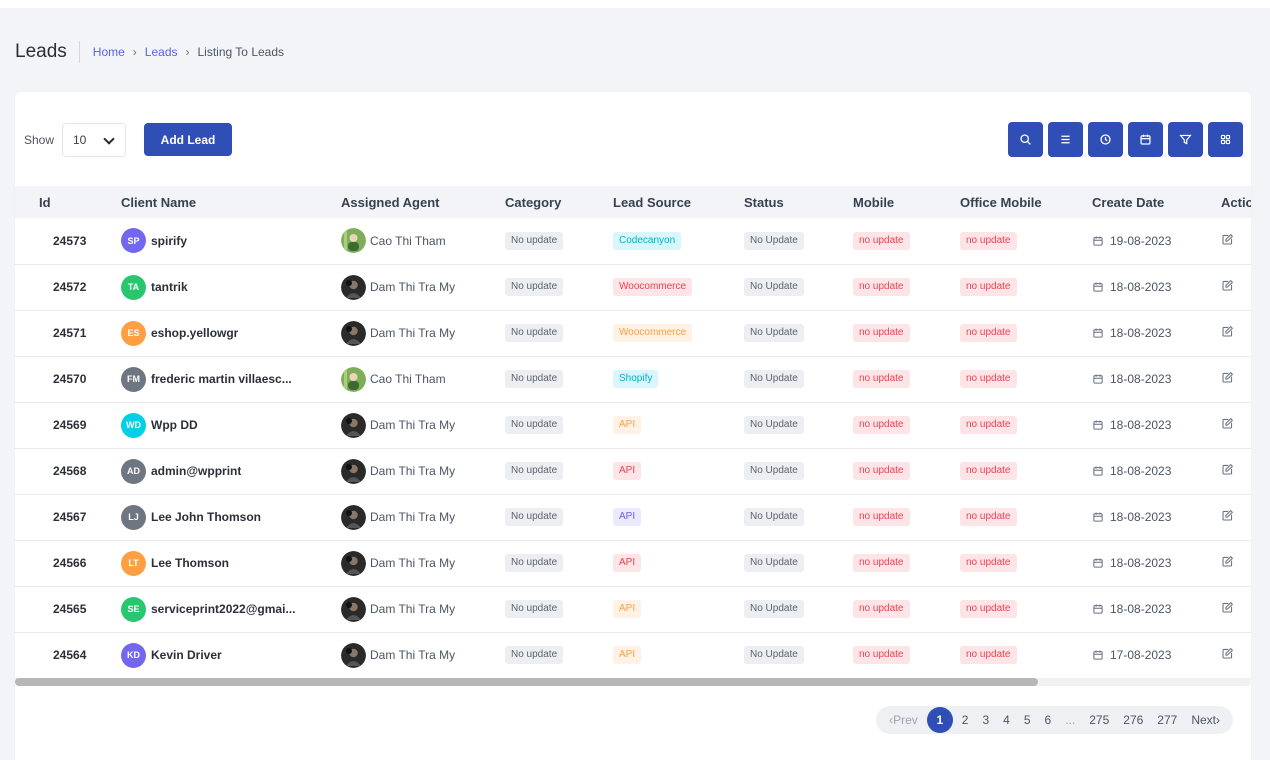 This screenshot has height=760, width=1270. What do you see at coordinates (965, 720) in the screenshot?
I see `page-button: 2` at bounding box center [965, 720].